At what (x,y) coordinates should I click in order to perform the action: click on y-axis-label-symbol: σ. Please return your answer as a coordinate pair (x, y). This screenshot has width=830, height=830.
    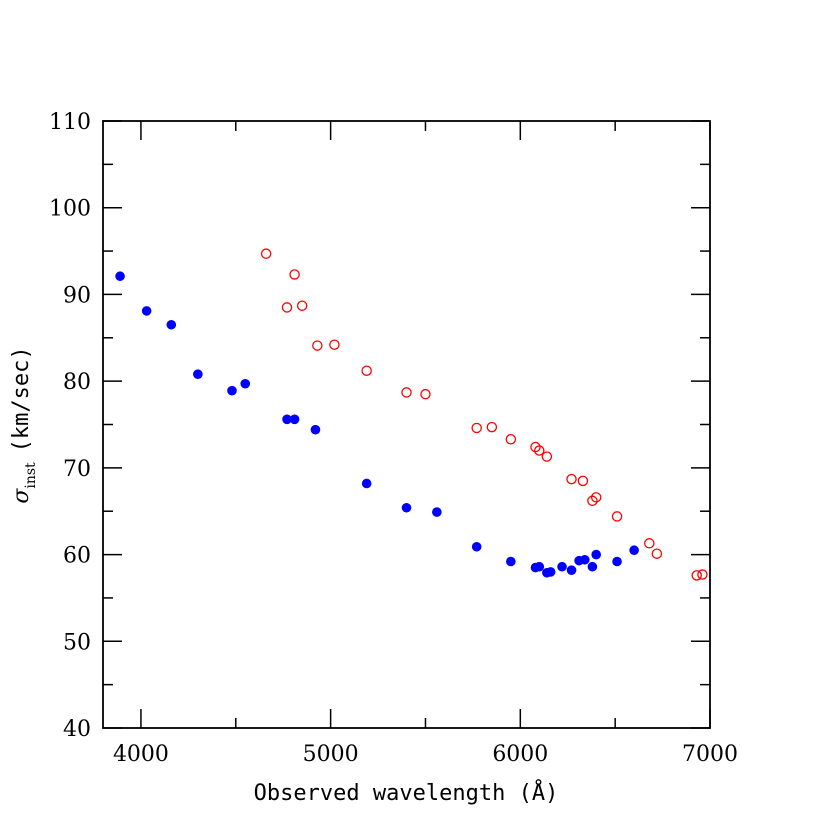
    Looking at the image, I should click on (21, 496).